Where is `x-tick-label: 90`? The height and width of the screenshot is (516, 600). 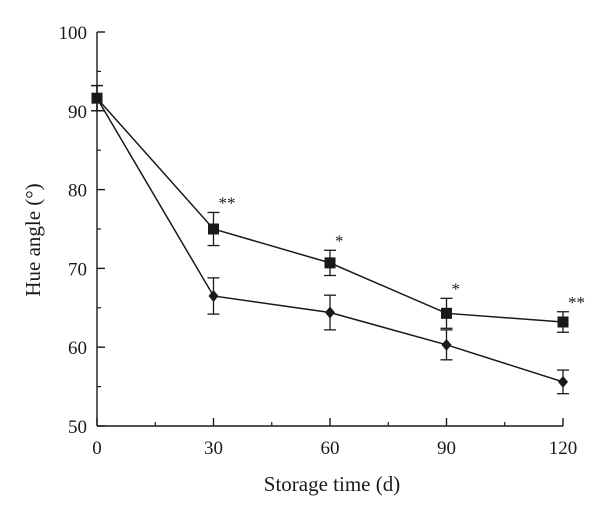
x-tick-label: 90 is located at coordinates (446, 448).